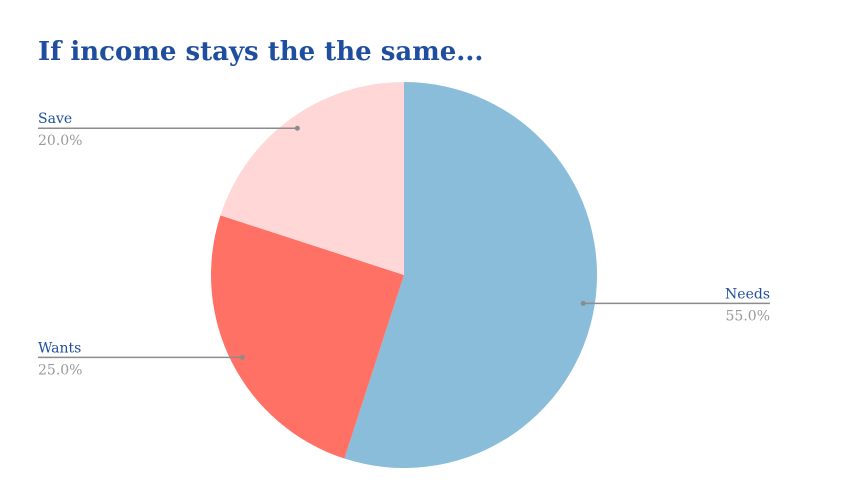 The image size is (842, 490). Describe the element at coordinates (55, 119) in the screenshot. I see `slice-label-save: Save` at that location.